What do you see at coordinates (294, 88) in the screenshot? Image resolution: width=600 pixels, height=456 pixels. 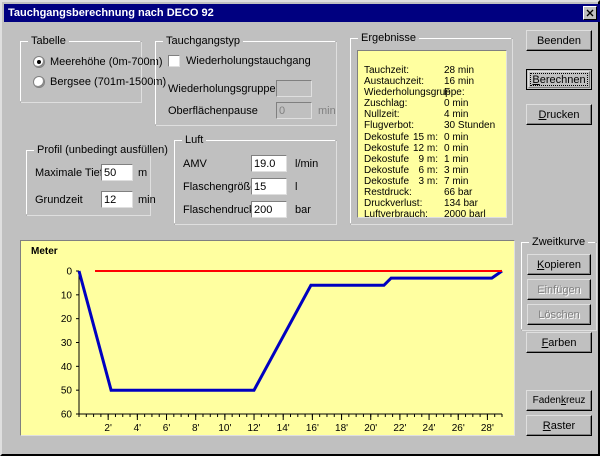 I see `input-wiederholungsgruppe` at bounding box center [294, 88].